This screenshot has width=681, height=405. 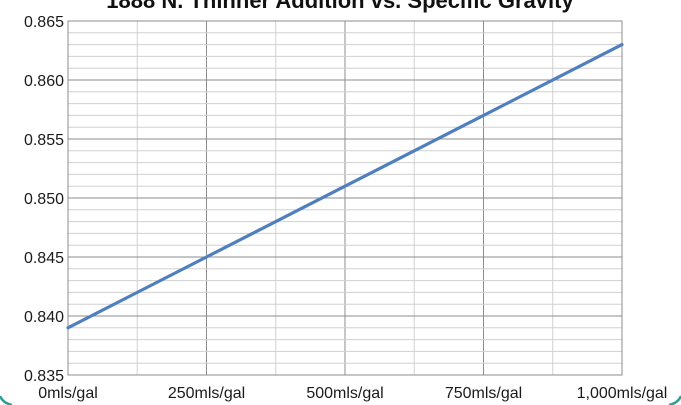 I want to click on x-tick-label: 0mls/gal, so click(x=68, y=393).